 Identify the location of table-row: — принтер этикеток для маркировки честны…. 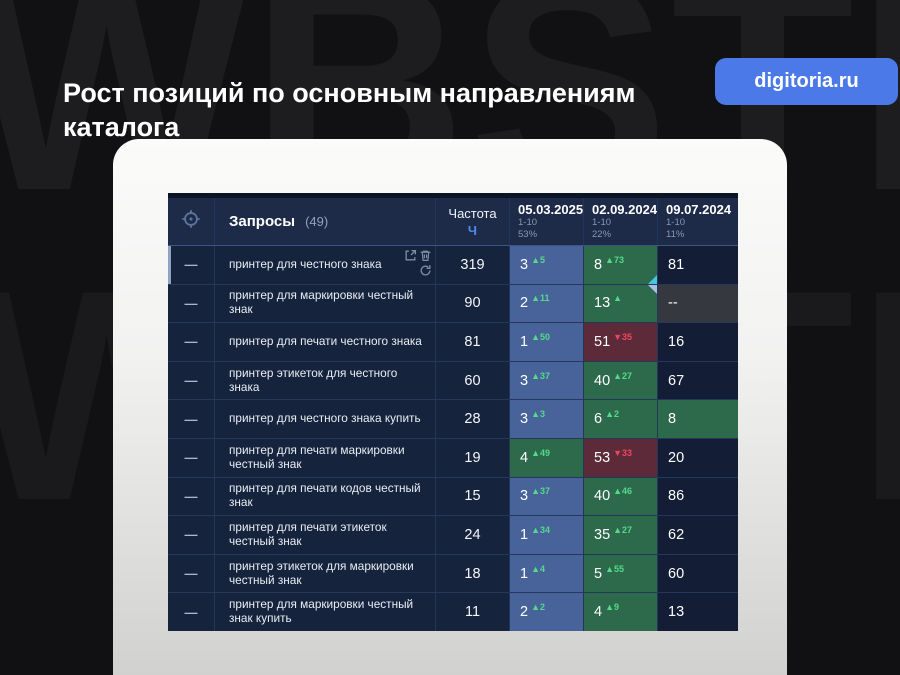
(453, 574).